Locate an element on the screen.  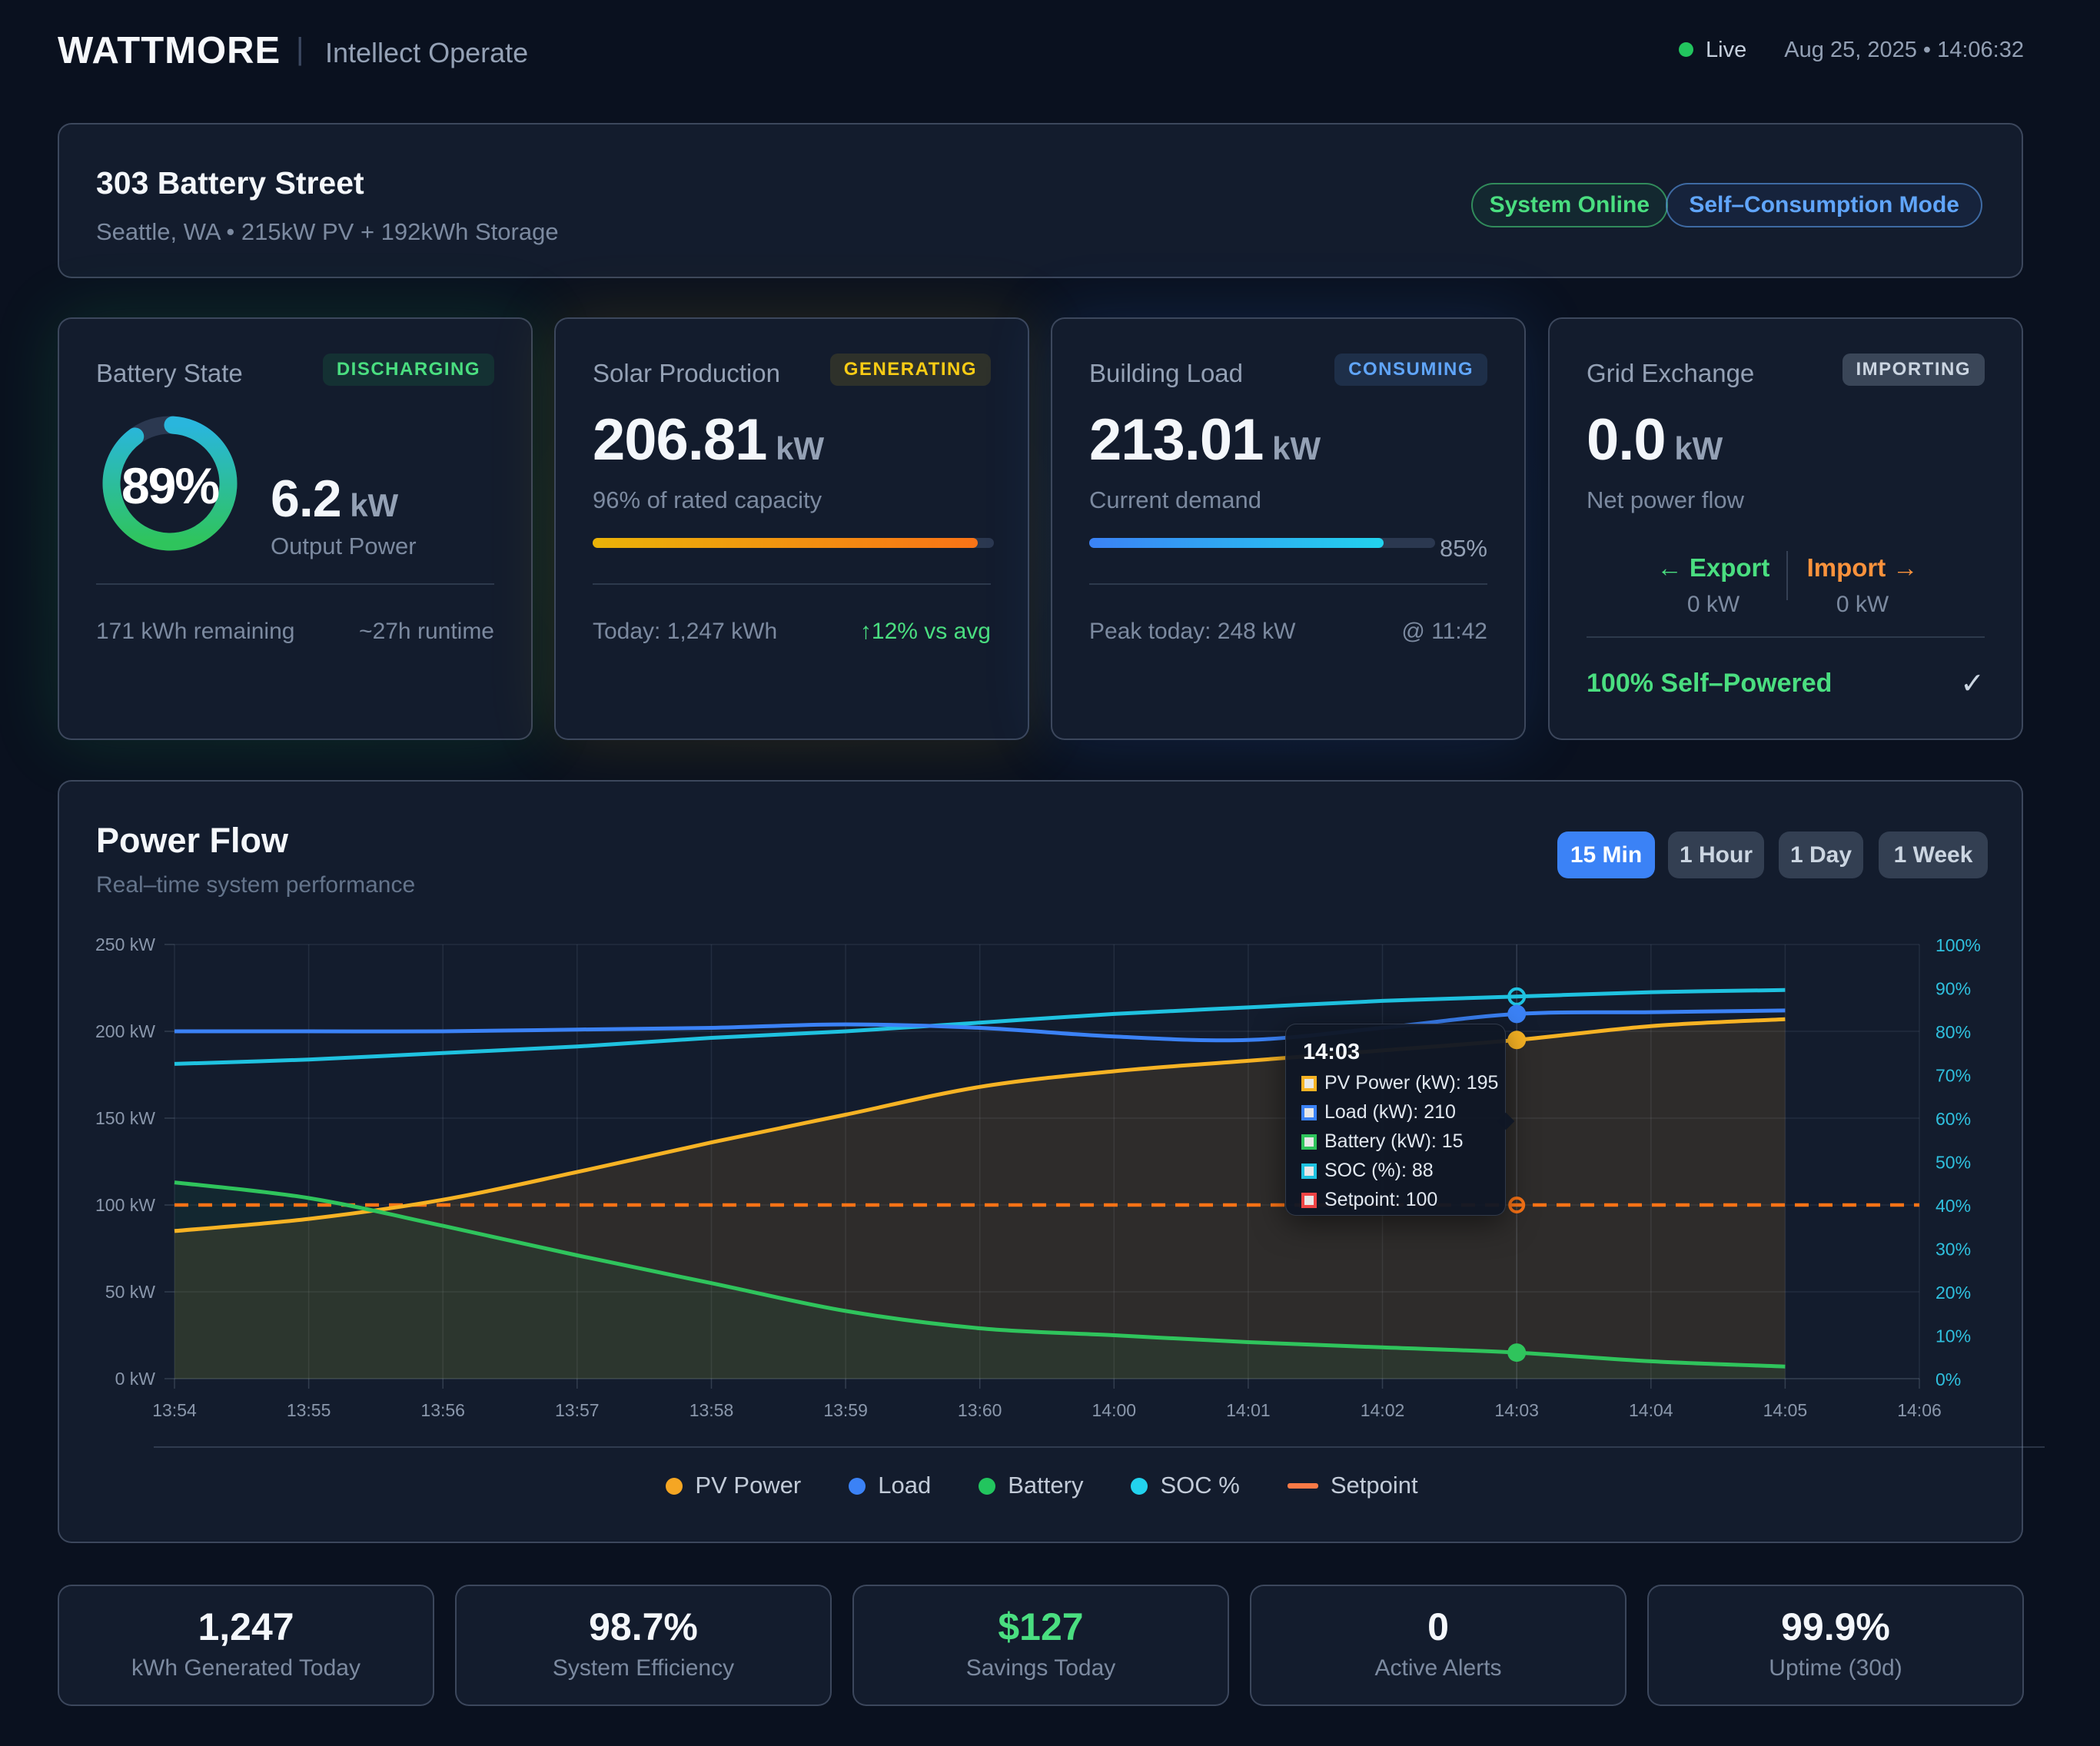
svg-text: 90% is located at coordinates (1953, 989).